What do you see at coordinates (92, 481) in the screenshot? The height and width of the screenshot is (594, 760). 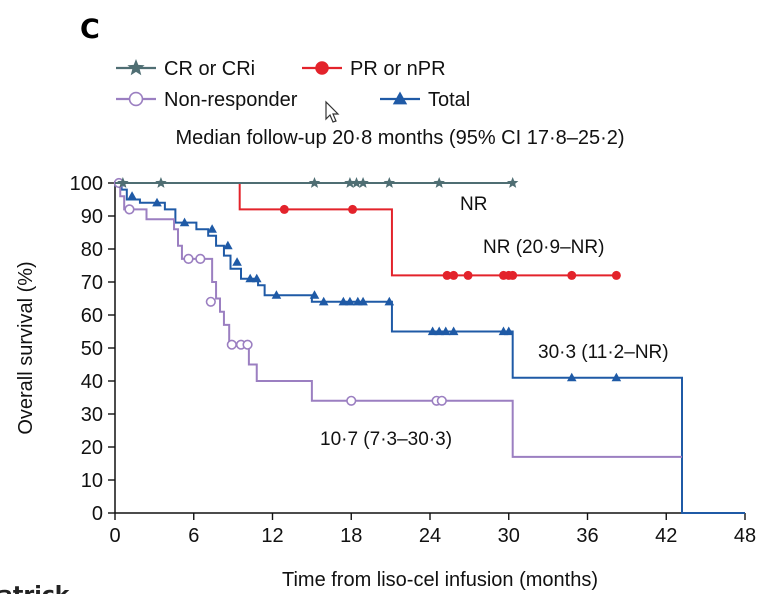 I see `y-tick-label: 10` at bounding box center [92, 481].